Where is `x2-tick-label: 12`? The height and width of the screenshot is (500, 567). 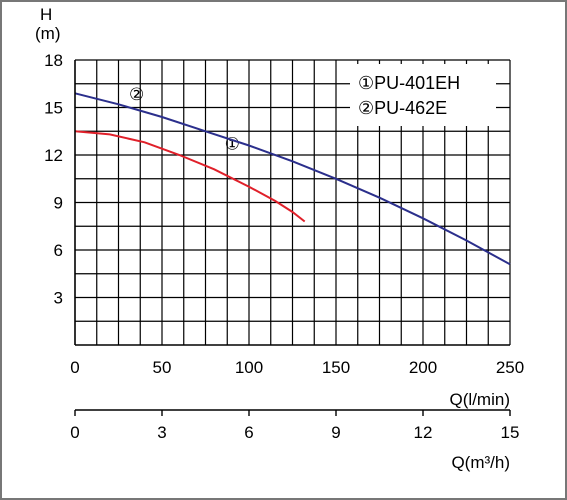
x2-tick-label: 12 is located at coordinates (423, 432).